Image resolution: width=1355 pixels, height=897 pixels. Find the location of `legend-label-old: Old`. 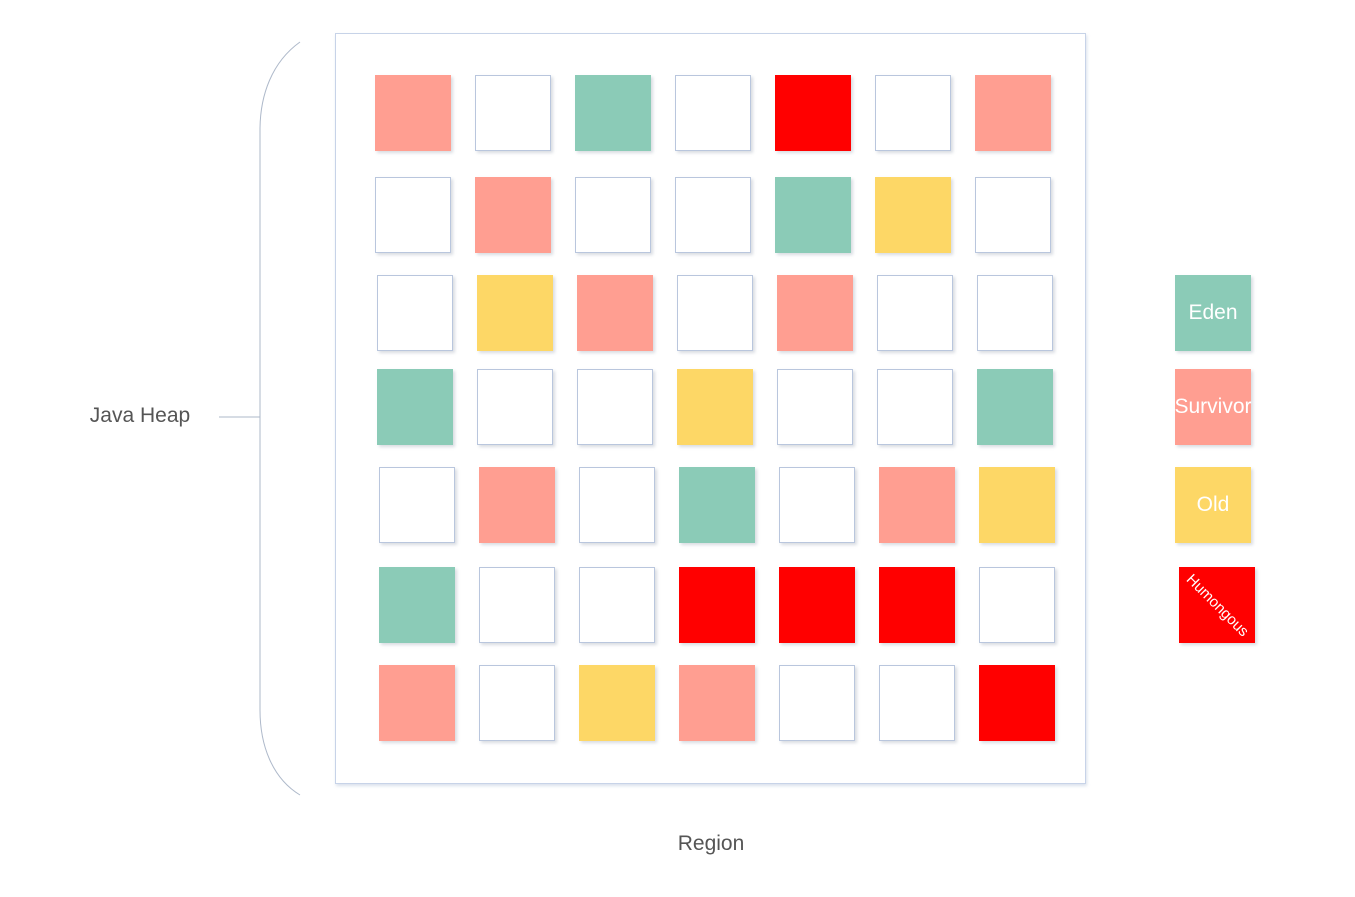

legend-label-old: Old is located at coordinates (1213, 504).